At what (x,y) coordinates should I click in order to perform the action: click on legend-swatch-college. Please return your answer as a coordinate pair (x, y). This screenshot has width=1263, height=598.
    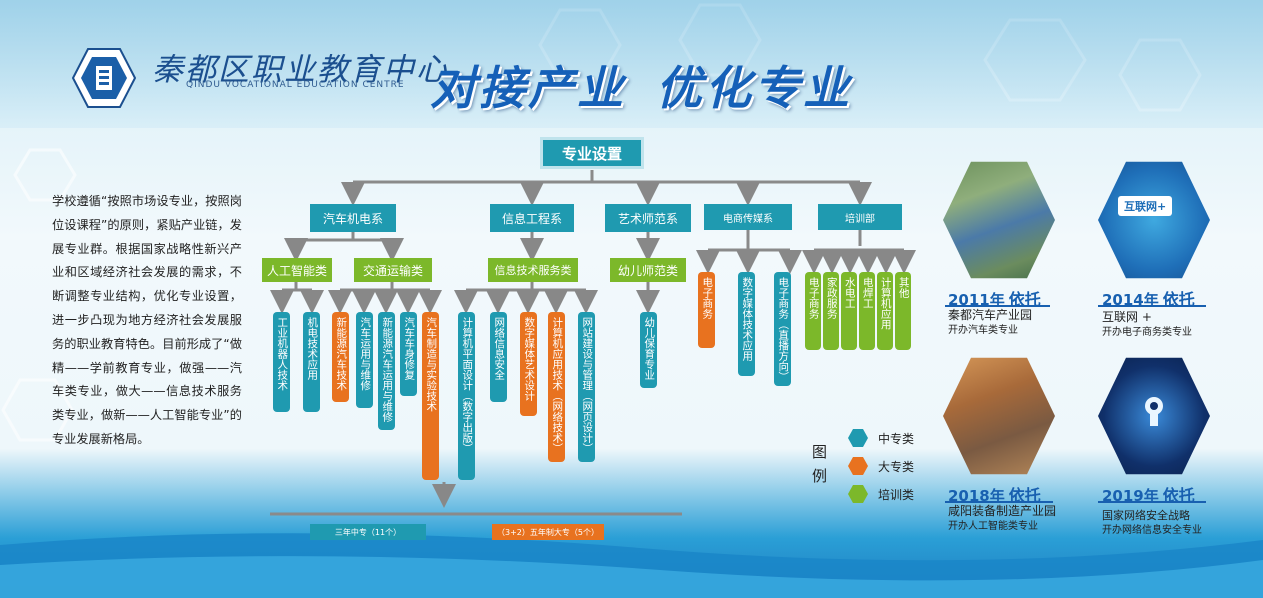
    Looking at the image, I should click on (858, 466).